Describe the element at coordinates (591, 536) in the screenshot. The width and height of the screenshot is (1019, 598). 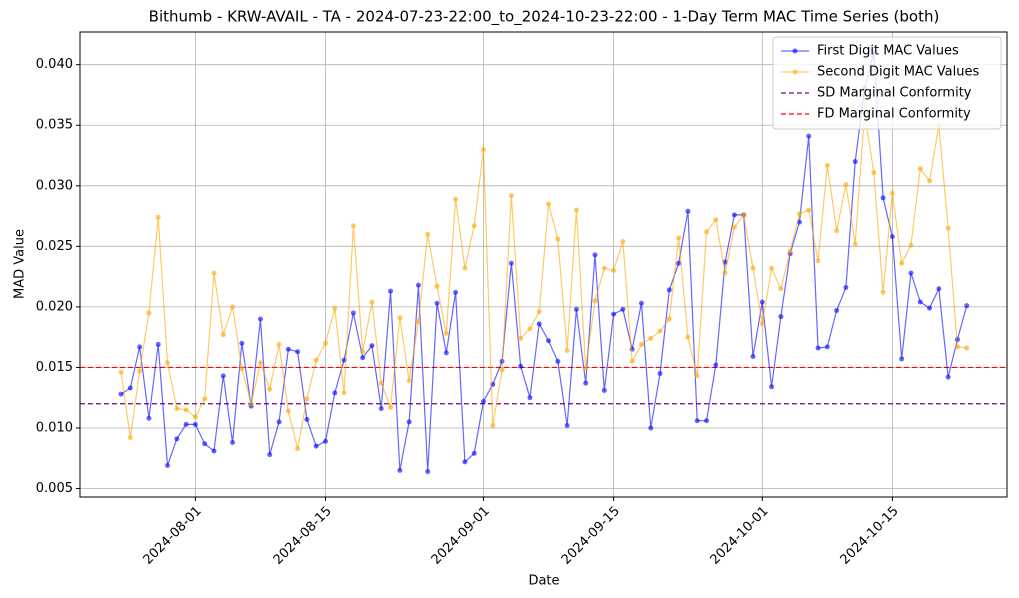
I see `x-tick-label: 2024-09-15` at that location.